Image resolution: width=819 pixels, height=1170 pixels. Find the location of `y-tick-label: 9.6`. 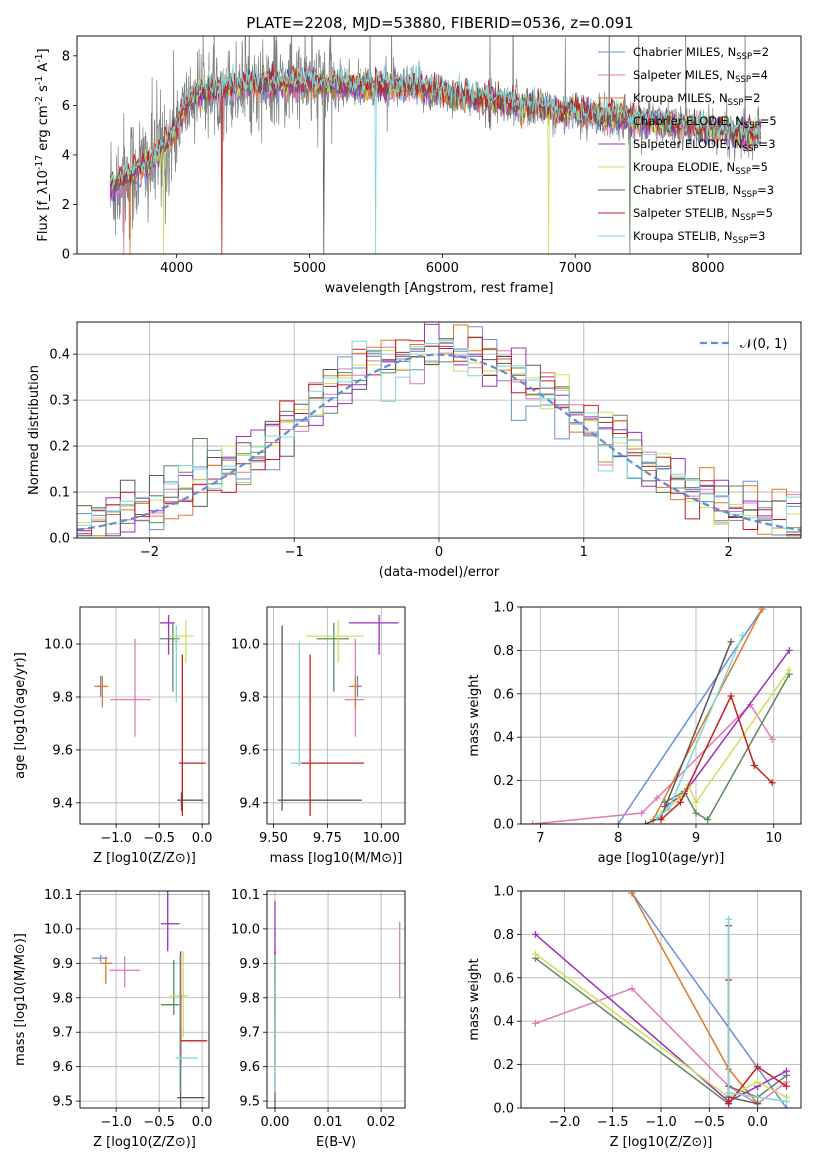

y-tick-label: 9.6 is located at coordinates (62, 1067).